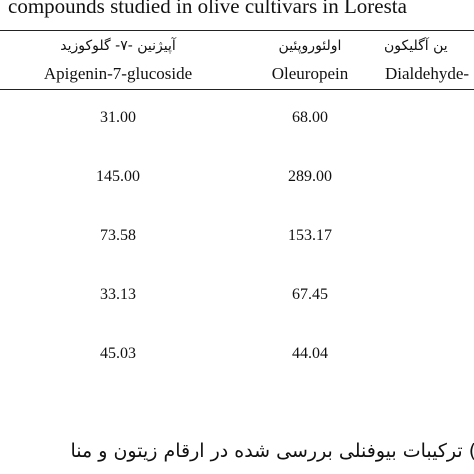  I want to click on cell: 145.00, so click(118, 176).